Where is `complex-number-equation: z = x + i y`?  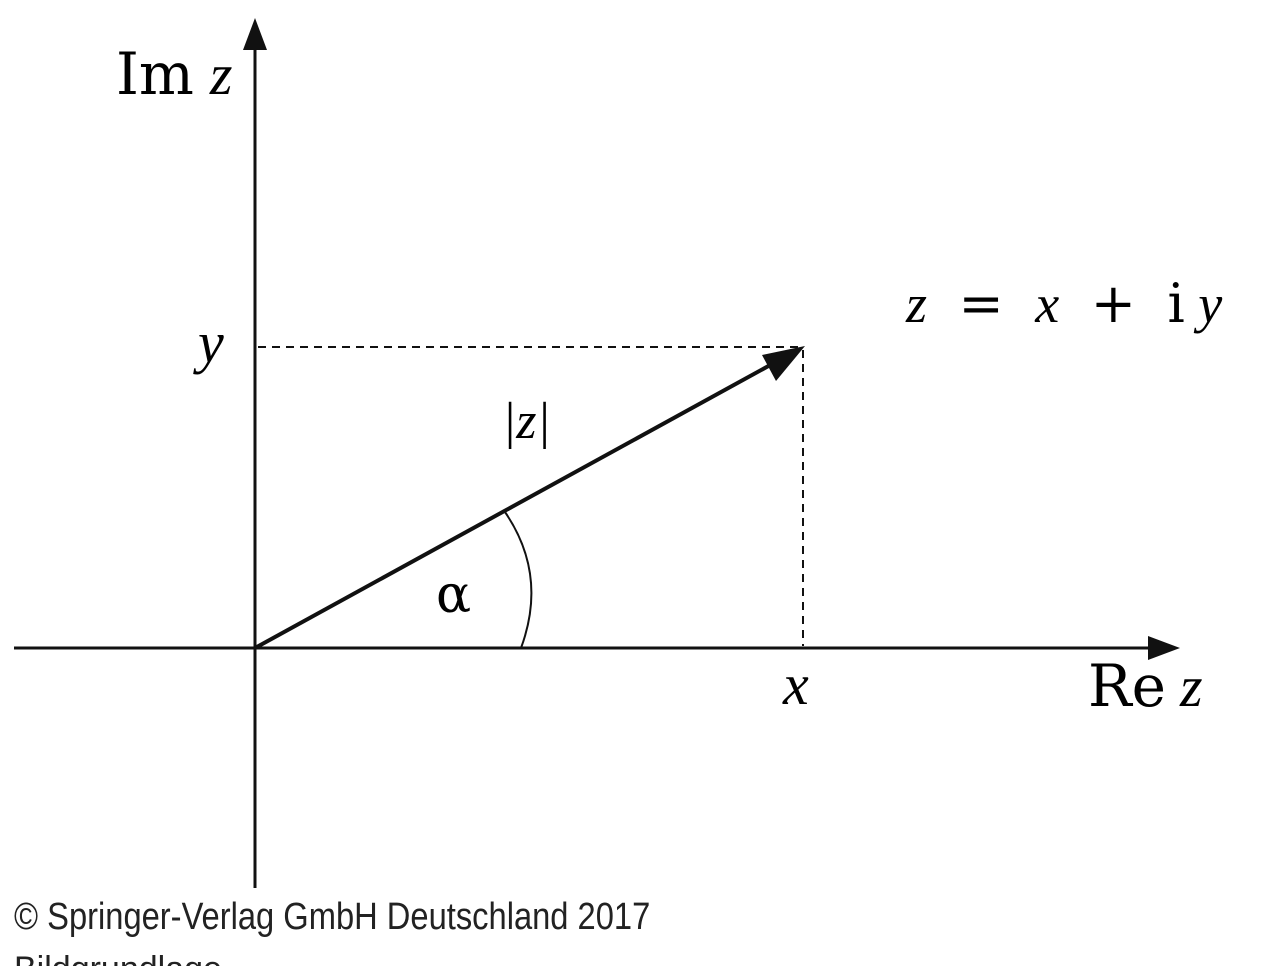
complex-number-equation: z = x + i y is located at coordinates (1063, 303).